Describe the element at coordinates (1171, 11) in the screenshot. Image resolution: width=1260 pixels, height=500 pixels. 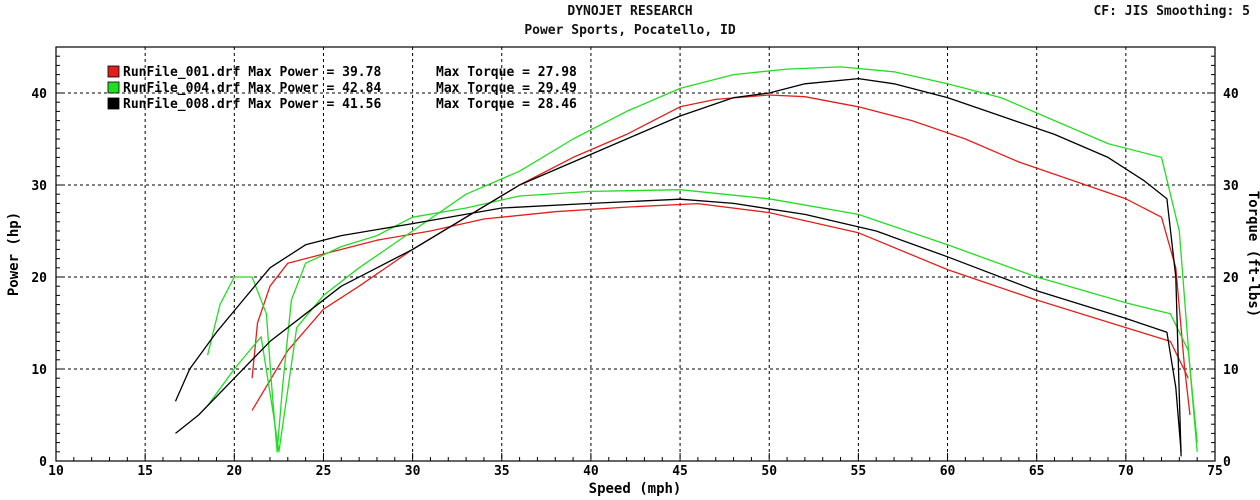
I see `correction-smoothing-label: CF: JIS Smoothing: 5` at that location.